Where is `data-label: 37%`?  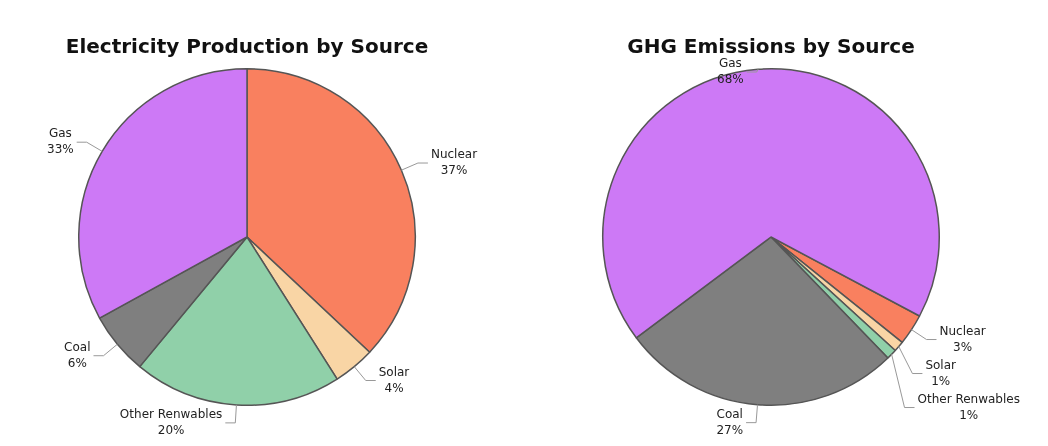 data-label: 37% is located at coordinates (454, 170).